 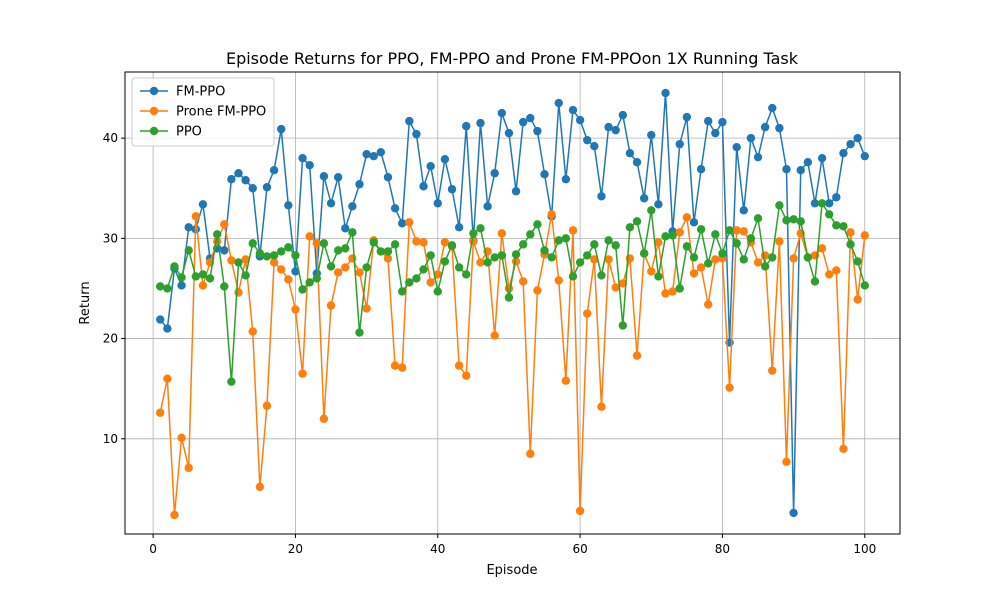 I want to click on legend: FM-PPO Prone FM-PPO PPO, so click(x=203, y=112).